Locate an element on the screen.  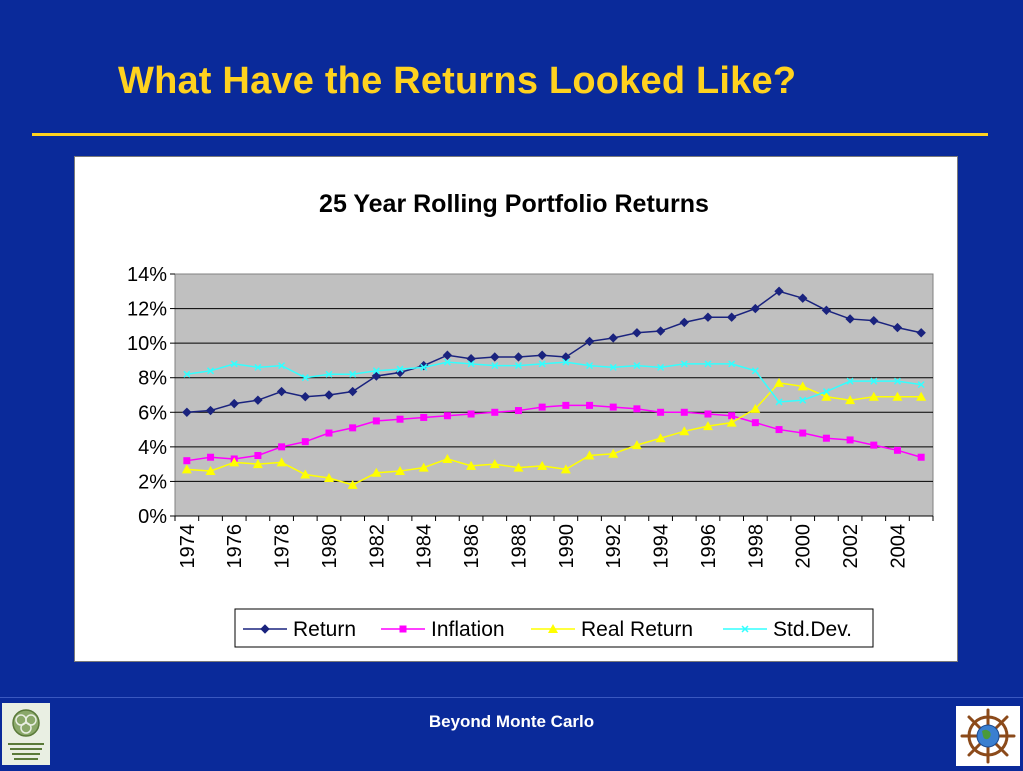
y-tick-label: 8% is located at coordinates (152, 379).